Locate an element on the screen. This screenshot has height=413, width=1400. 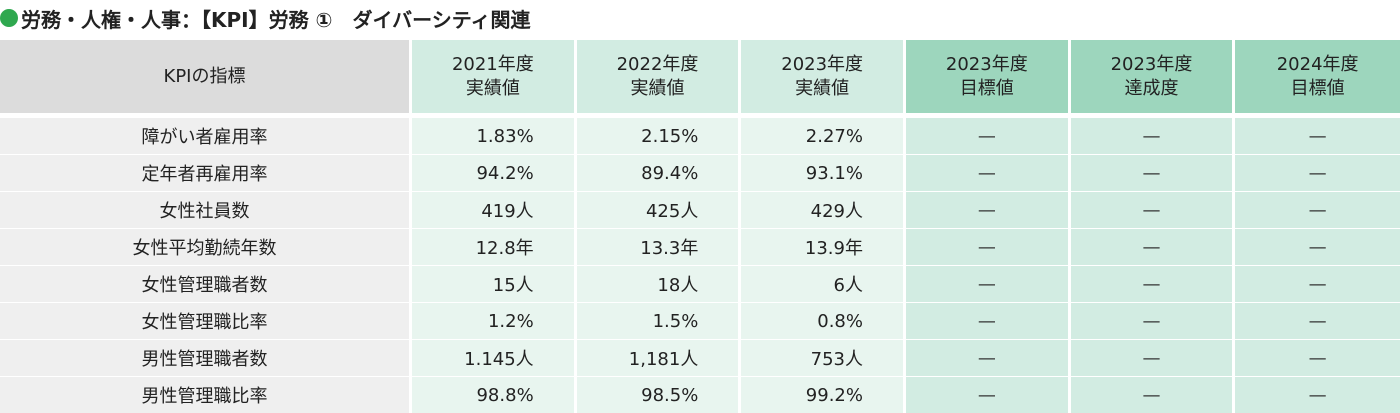
table-row: 女性管理職比率 1.2% 1.5% 0.8% — — — is located at coordinates (700, 320).